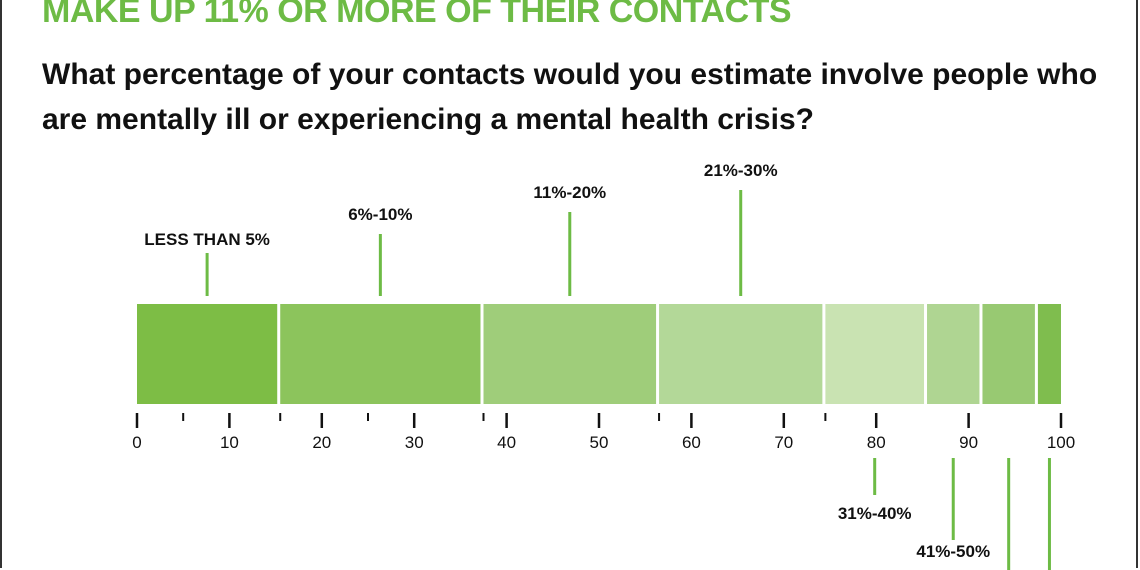 The width and height of the screenshot is (1140, 570). I want to click on category-label-2: 11%-20%, so click(569, 192).